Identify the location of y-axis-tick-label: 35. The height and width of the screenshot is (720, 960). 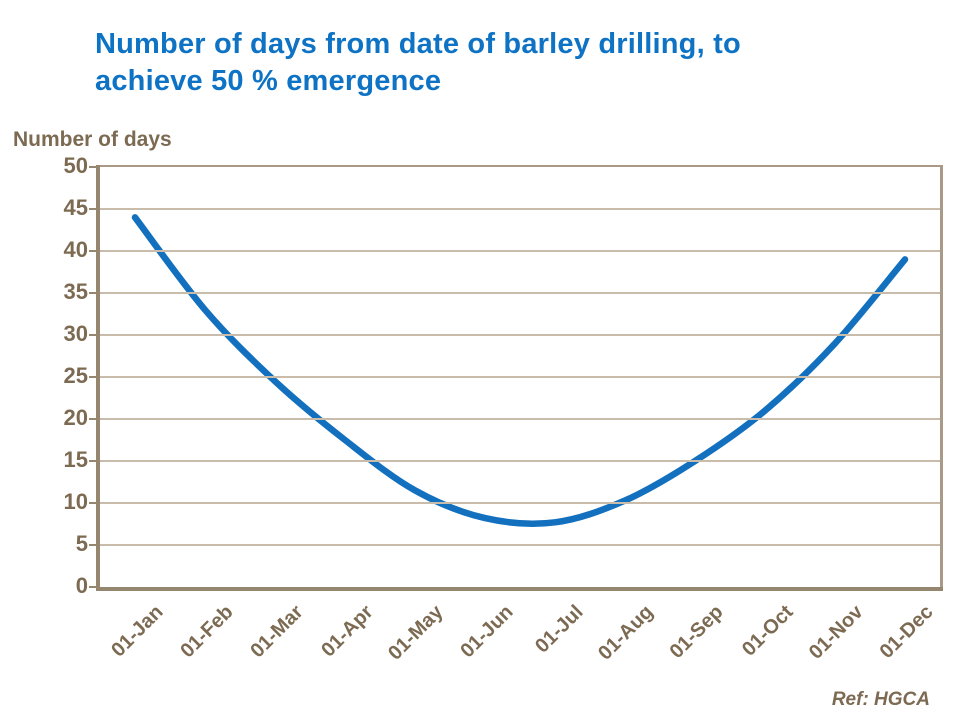
(75, 291).